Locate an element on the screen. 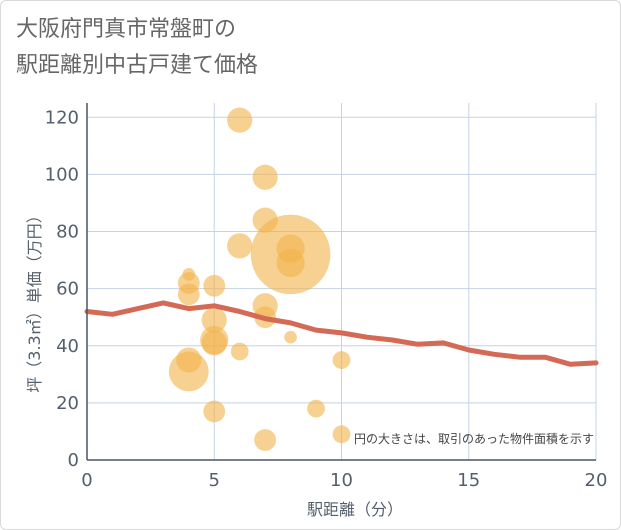  y-axis-label: 坪（3.3㎡）単価（万円） is located at coordinates (34, 299).